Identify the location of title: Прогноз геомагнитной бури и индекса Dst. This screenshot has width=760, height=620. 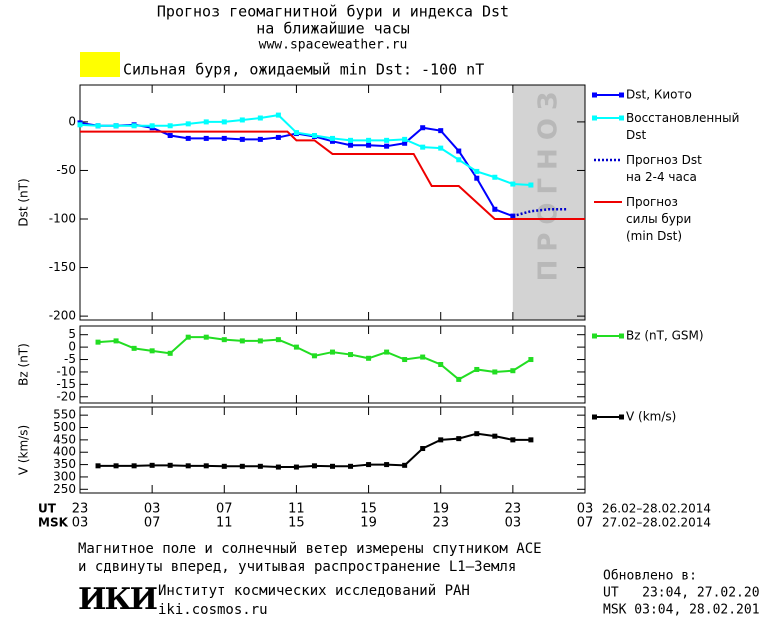
(333, 12).